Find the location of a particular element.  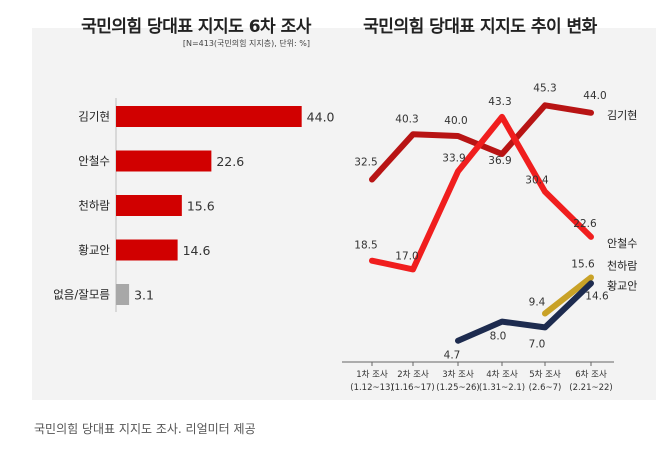

data-label: 4.7 is located at coordinates (452, 356).